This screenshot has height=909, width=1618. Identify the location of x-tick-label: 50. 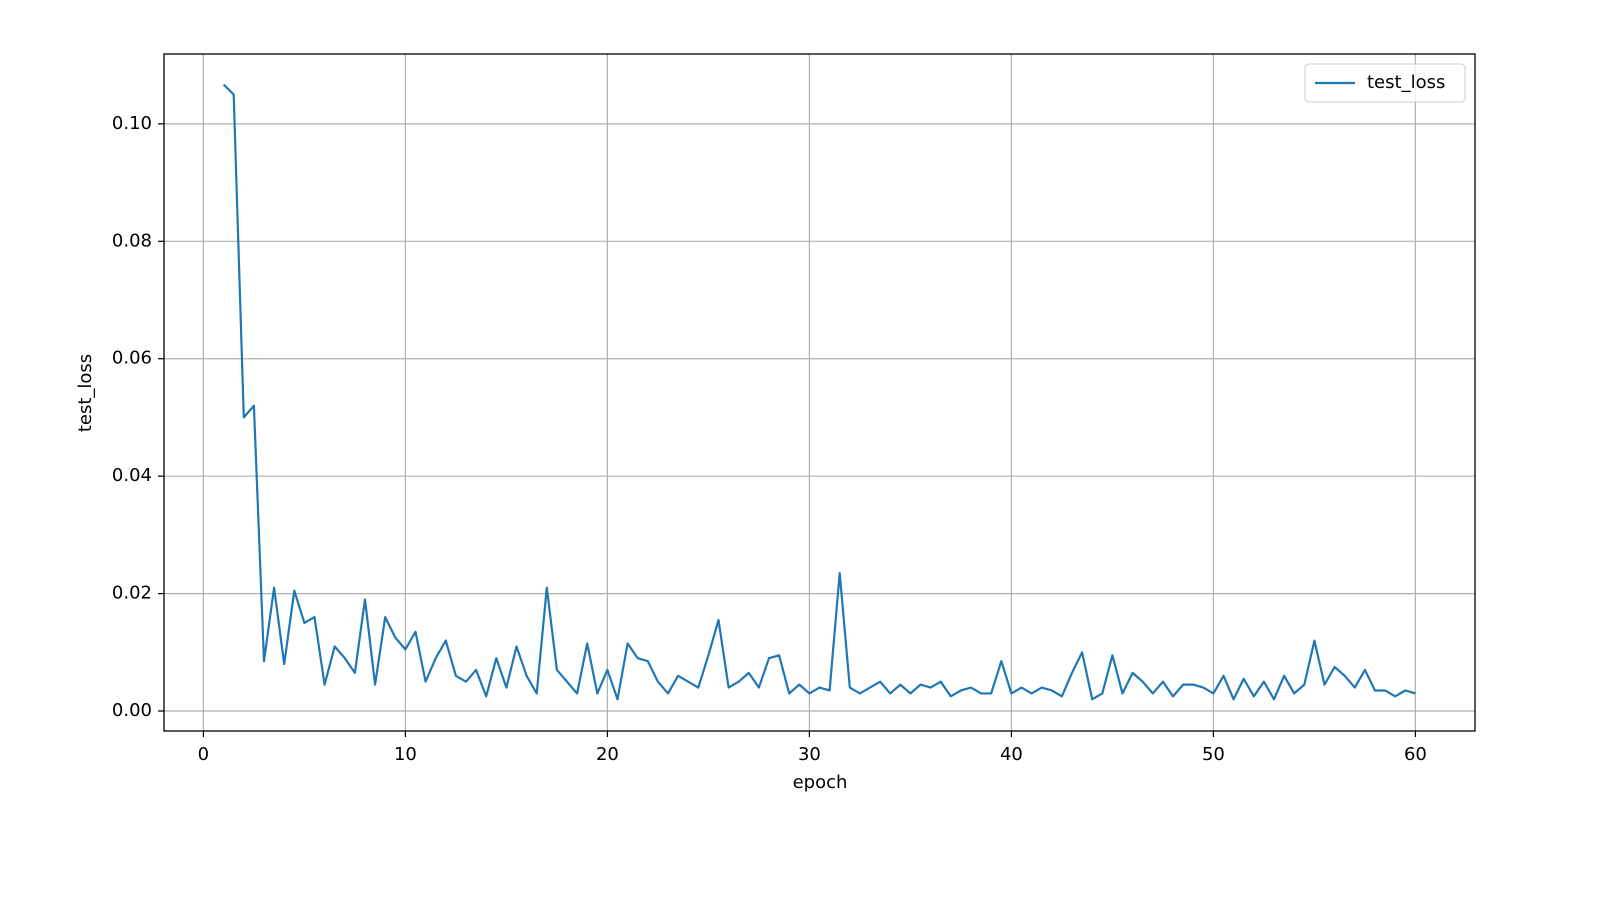
(1213, 754).